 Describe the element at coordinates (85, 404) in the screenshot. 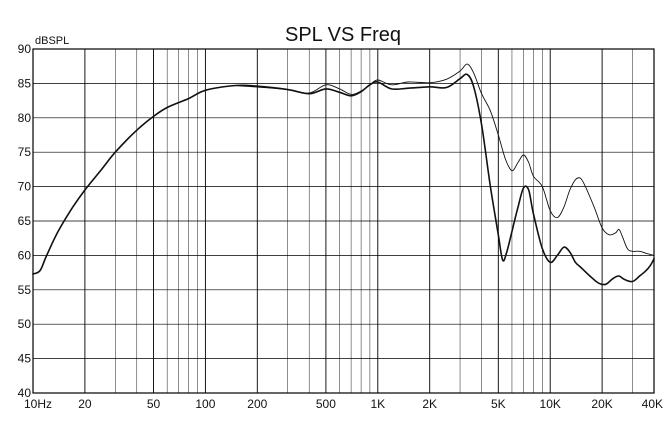

I see `x-tick-label: 20` at that location.